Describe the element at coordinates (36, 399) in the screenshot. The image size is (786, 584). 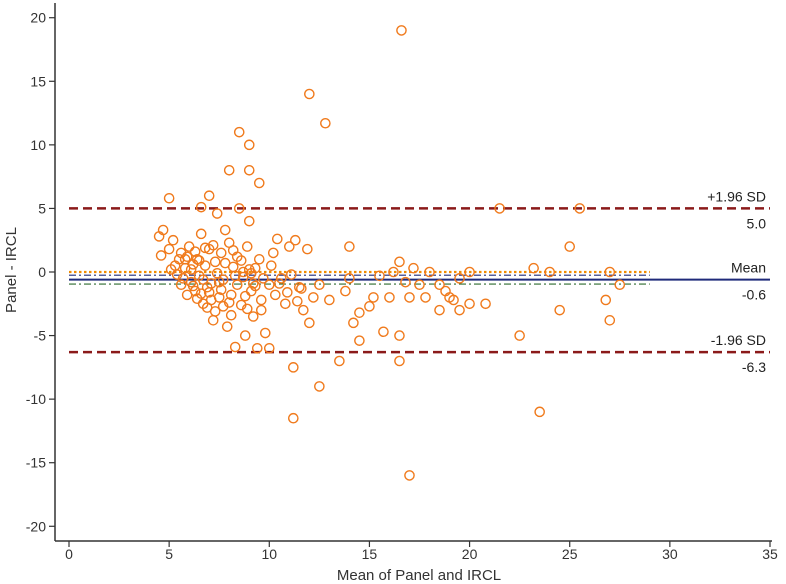
I see `y-tick-label: -10` at that location.